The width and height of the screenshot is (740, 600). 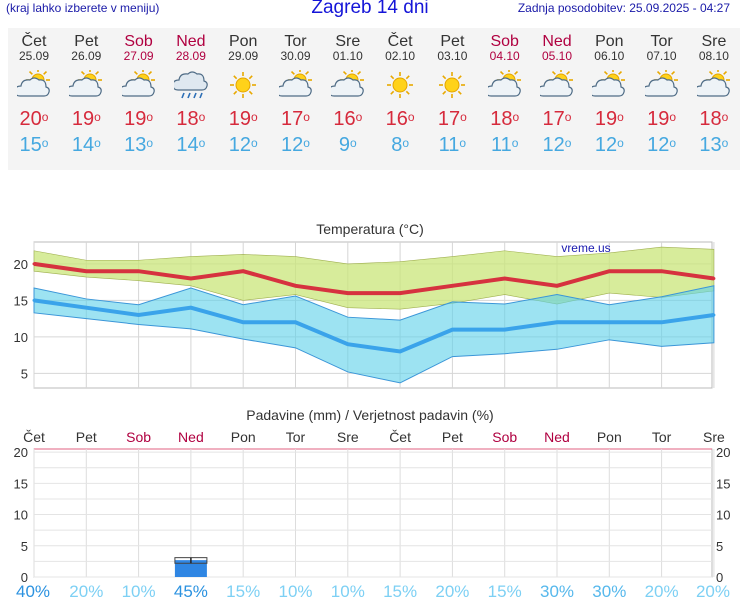 I want to click on day-date: 08.10, so click(x=713, y=56).